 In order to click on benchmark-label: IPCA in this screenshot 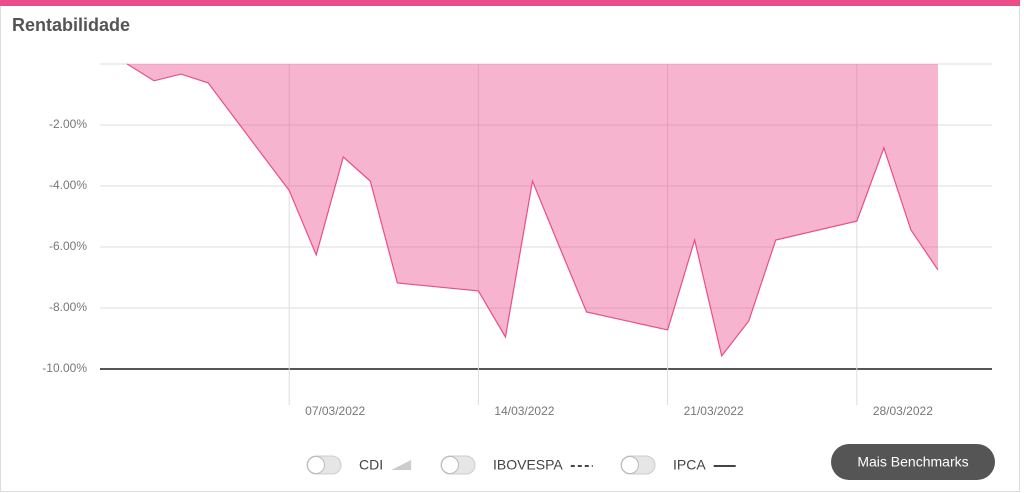, I will do `click(689, 465)`.